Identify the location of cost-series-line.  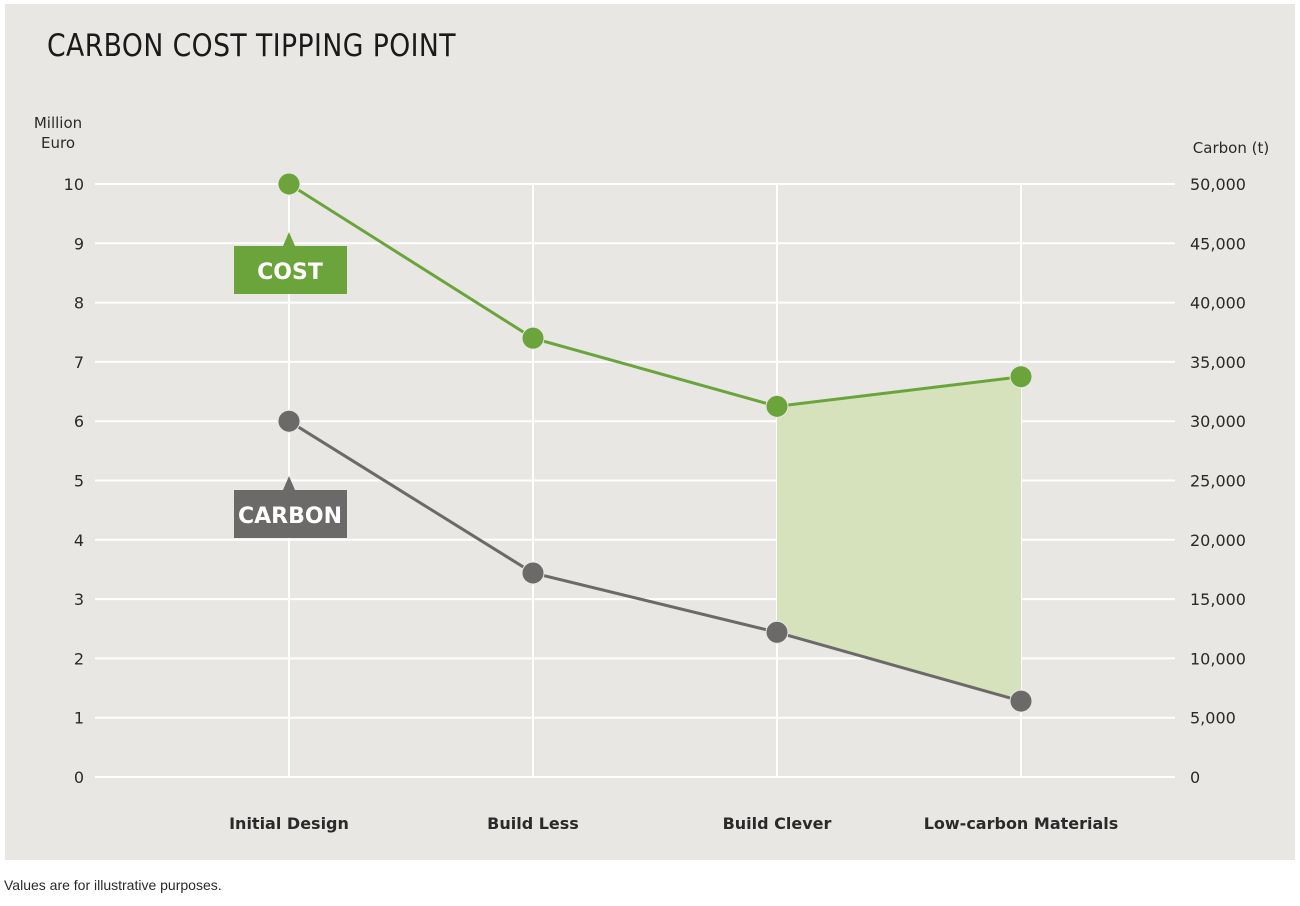
(655, 295).